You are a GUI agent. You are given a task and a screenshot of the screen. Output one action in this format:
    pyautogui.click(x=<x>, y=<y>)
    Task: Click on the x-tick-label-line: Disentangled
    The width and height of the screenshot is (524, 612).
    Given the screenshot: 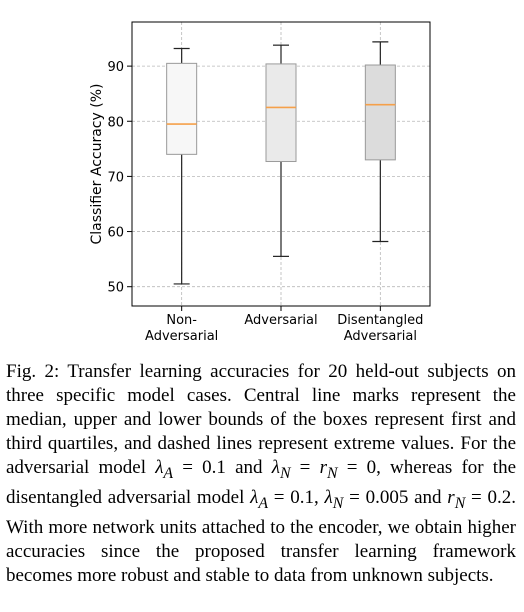 What is the action you would take?
    pyautogui.click(x=380, y=320)
    